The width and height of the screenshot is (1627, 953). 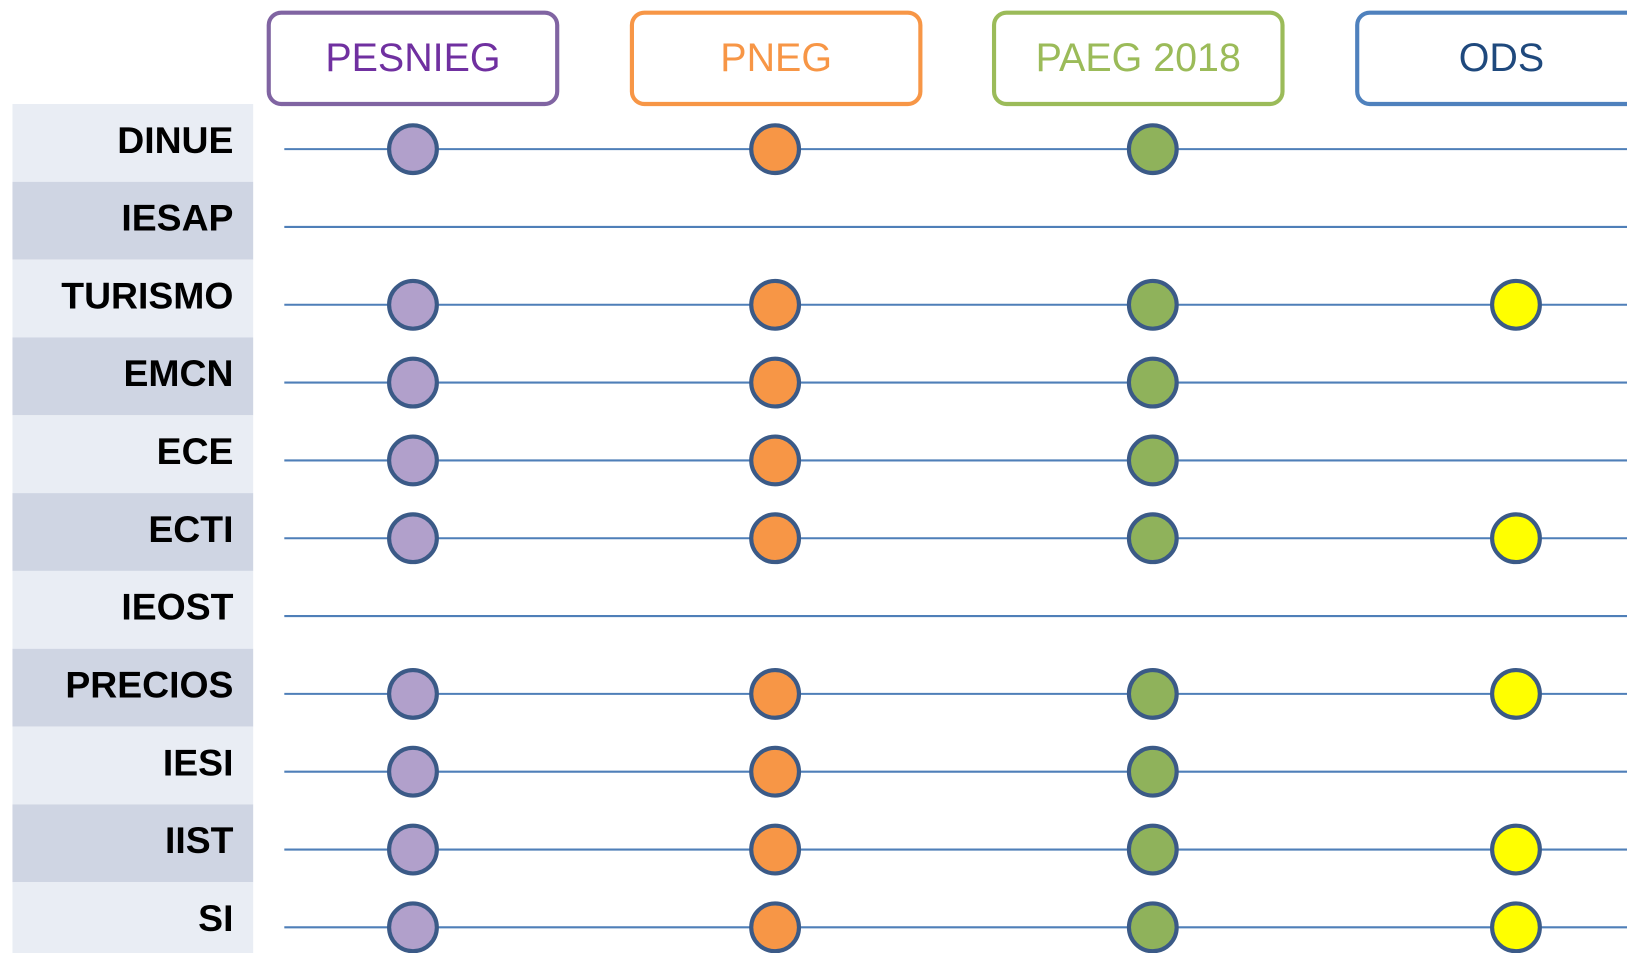 I want to click on row-label: PRECIOS, so click(x=149, y=685).